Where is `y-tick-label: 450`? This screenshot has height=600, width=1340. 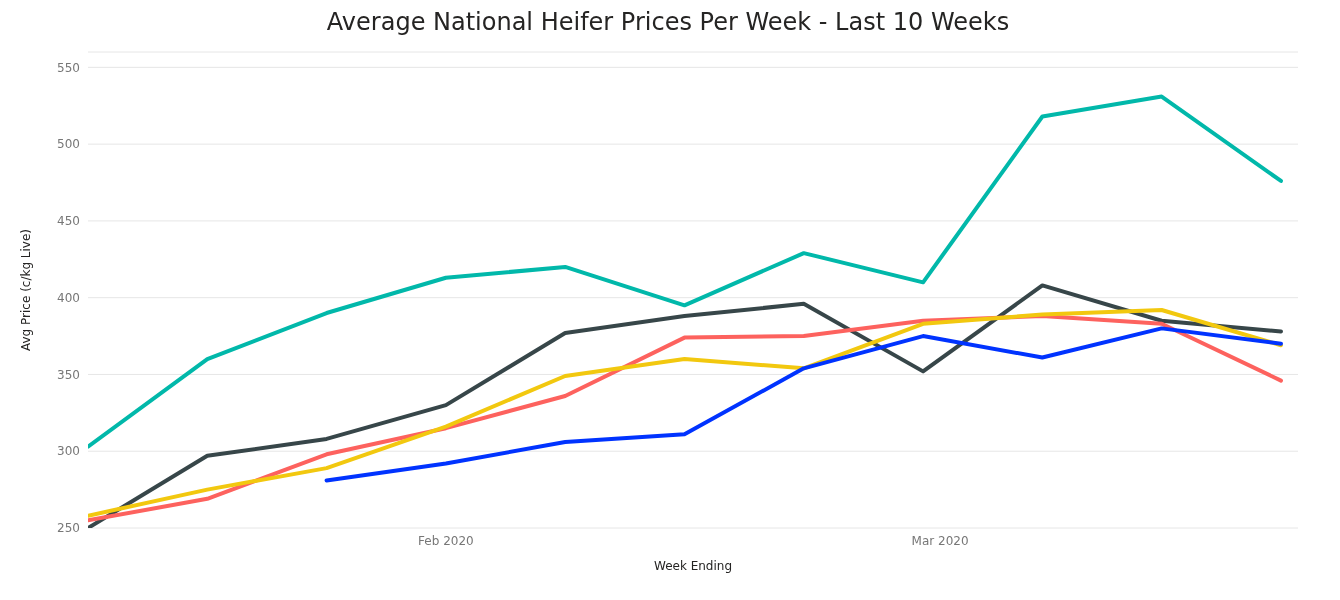 y-tick-label: 450 is located at coordinates (68, 221).